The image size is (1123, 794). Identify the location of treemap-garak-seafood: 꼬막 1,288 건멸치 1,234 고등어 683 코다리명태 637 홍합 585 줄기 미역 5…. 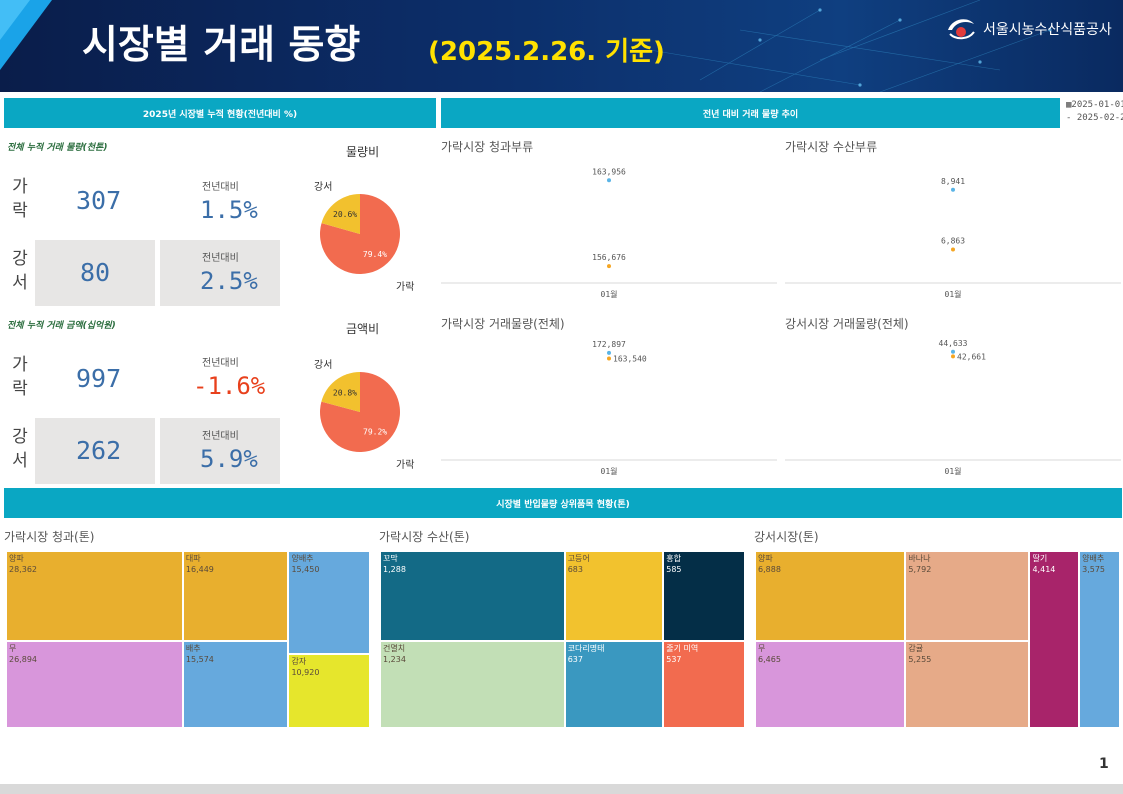
(562, 639).